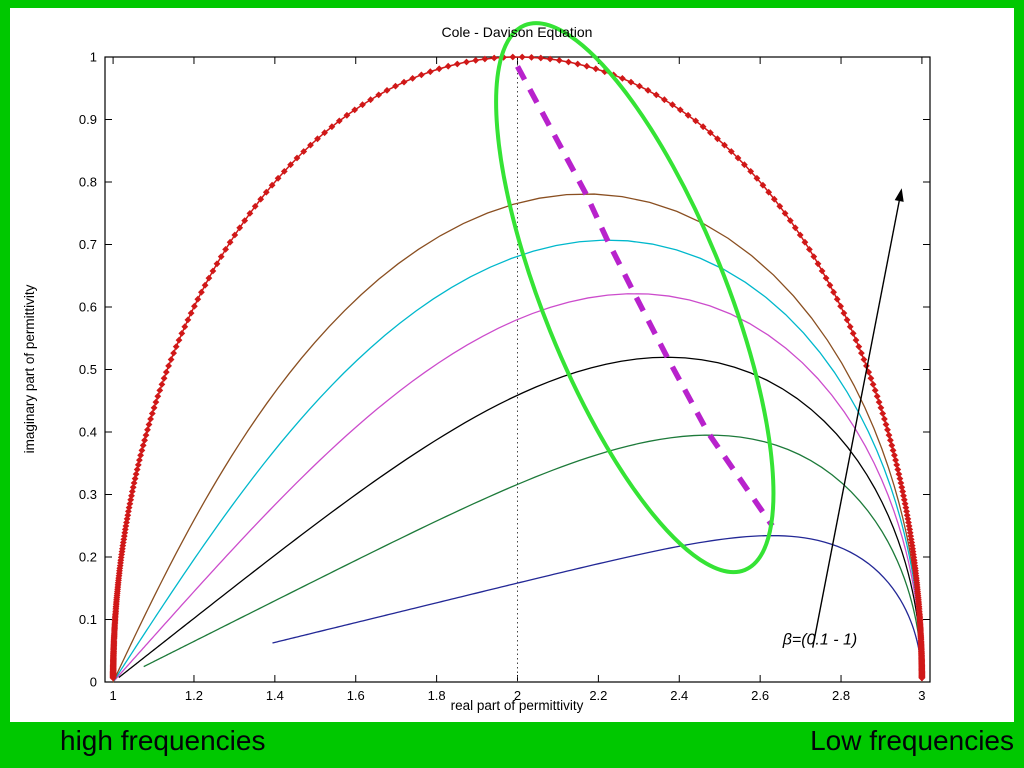 This screenshot has height=768, width=1024. Describe the element at coordinates (88, 557) in the screenshot. I see `y-tick-label: 0.2` at that location.